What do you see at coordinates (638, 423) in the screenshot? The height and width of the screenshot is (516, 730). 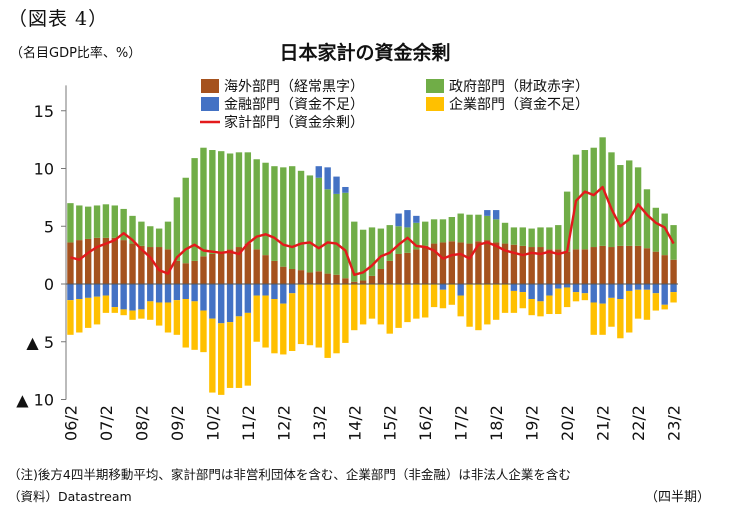 I see `x-tick-label: 22/2` at bounding box center [638, 423].